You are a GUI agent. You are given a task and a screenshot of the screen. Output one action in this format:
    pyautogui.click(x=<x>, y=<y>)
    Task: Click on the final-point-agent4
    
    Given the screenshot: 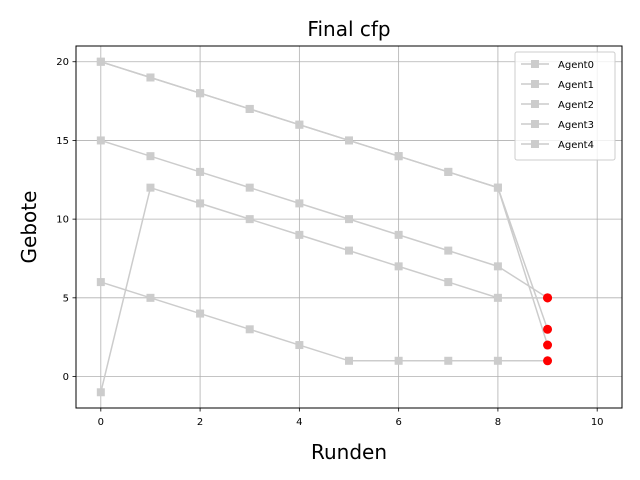 What is the action you would take?
    pyautogui.click(x=548, y=361)
    